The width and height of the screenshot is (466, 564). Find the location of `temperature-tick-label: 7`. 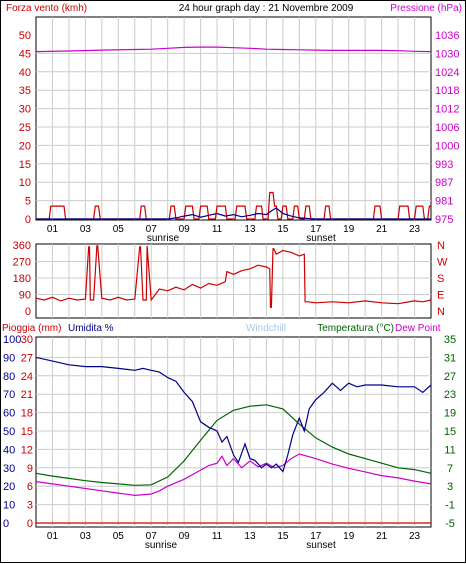

temperature-tick-label: 7 is located at coordinates (450, 469).